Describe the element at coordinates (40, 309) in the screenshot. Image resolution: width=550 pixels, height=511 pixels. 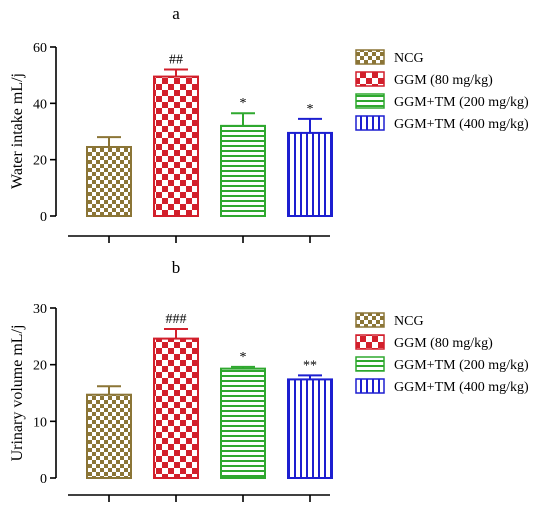
I see `y-tick-label: 30` at that location.